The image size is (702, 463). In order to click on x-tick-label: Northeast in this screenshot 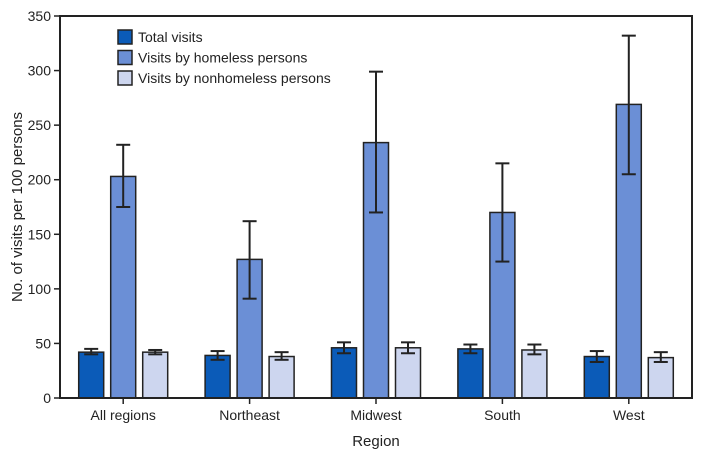, I will do `click(249, 415)`.